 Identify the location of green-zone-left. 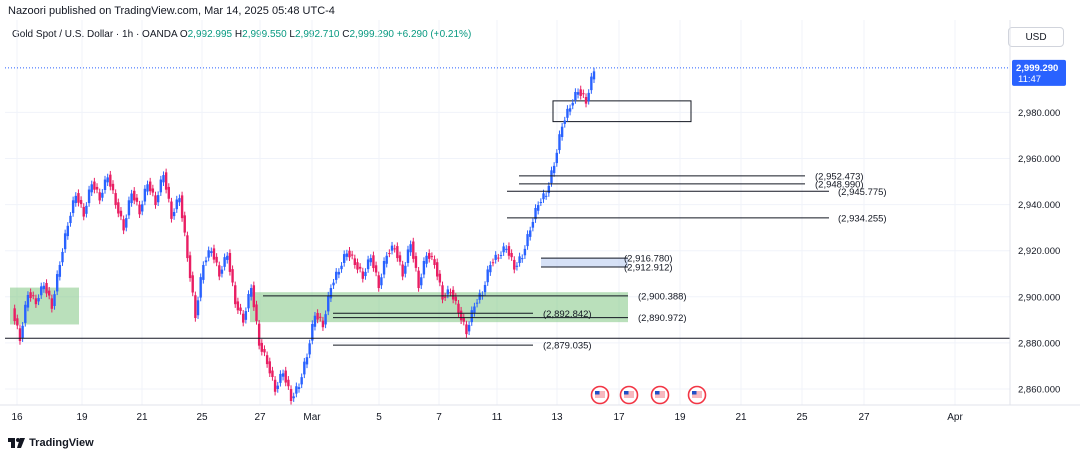
(44, 306).